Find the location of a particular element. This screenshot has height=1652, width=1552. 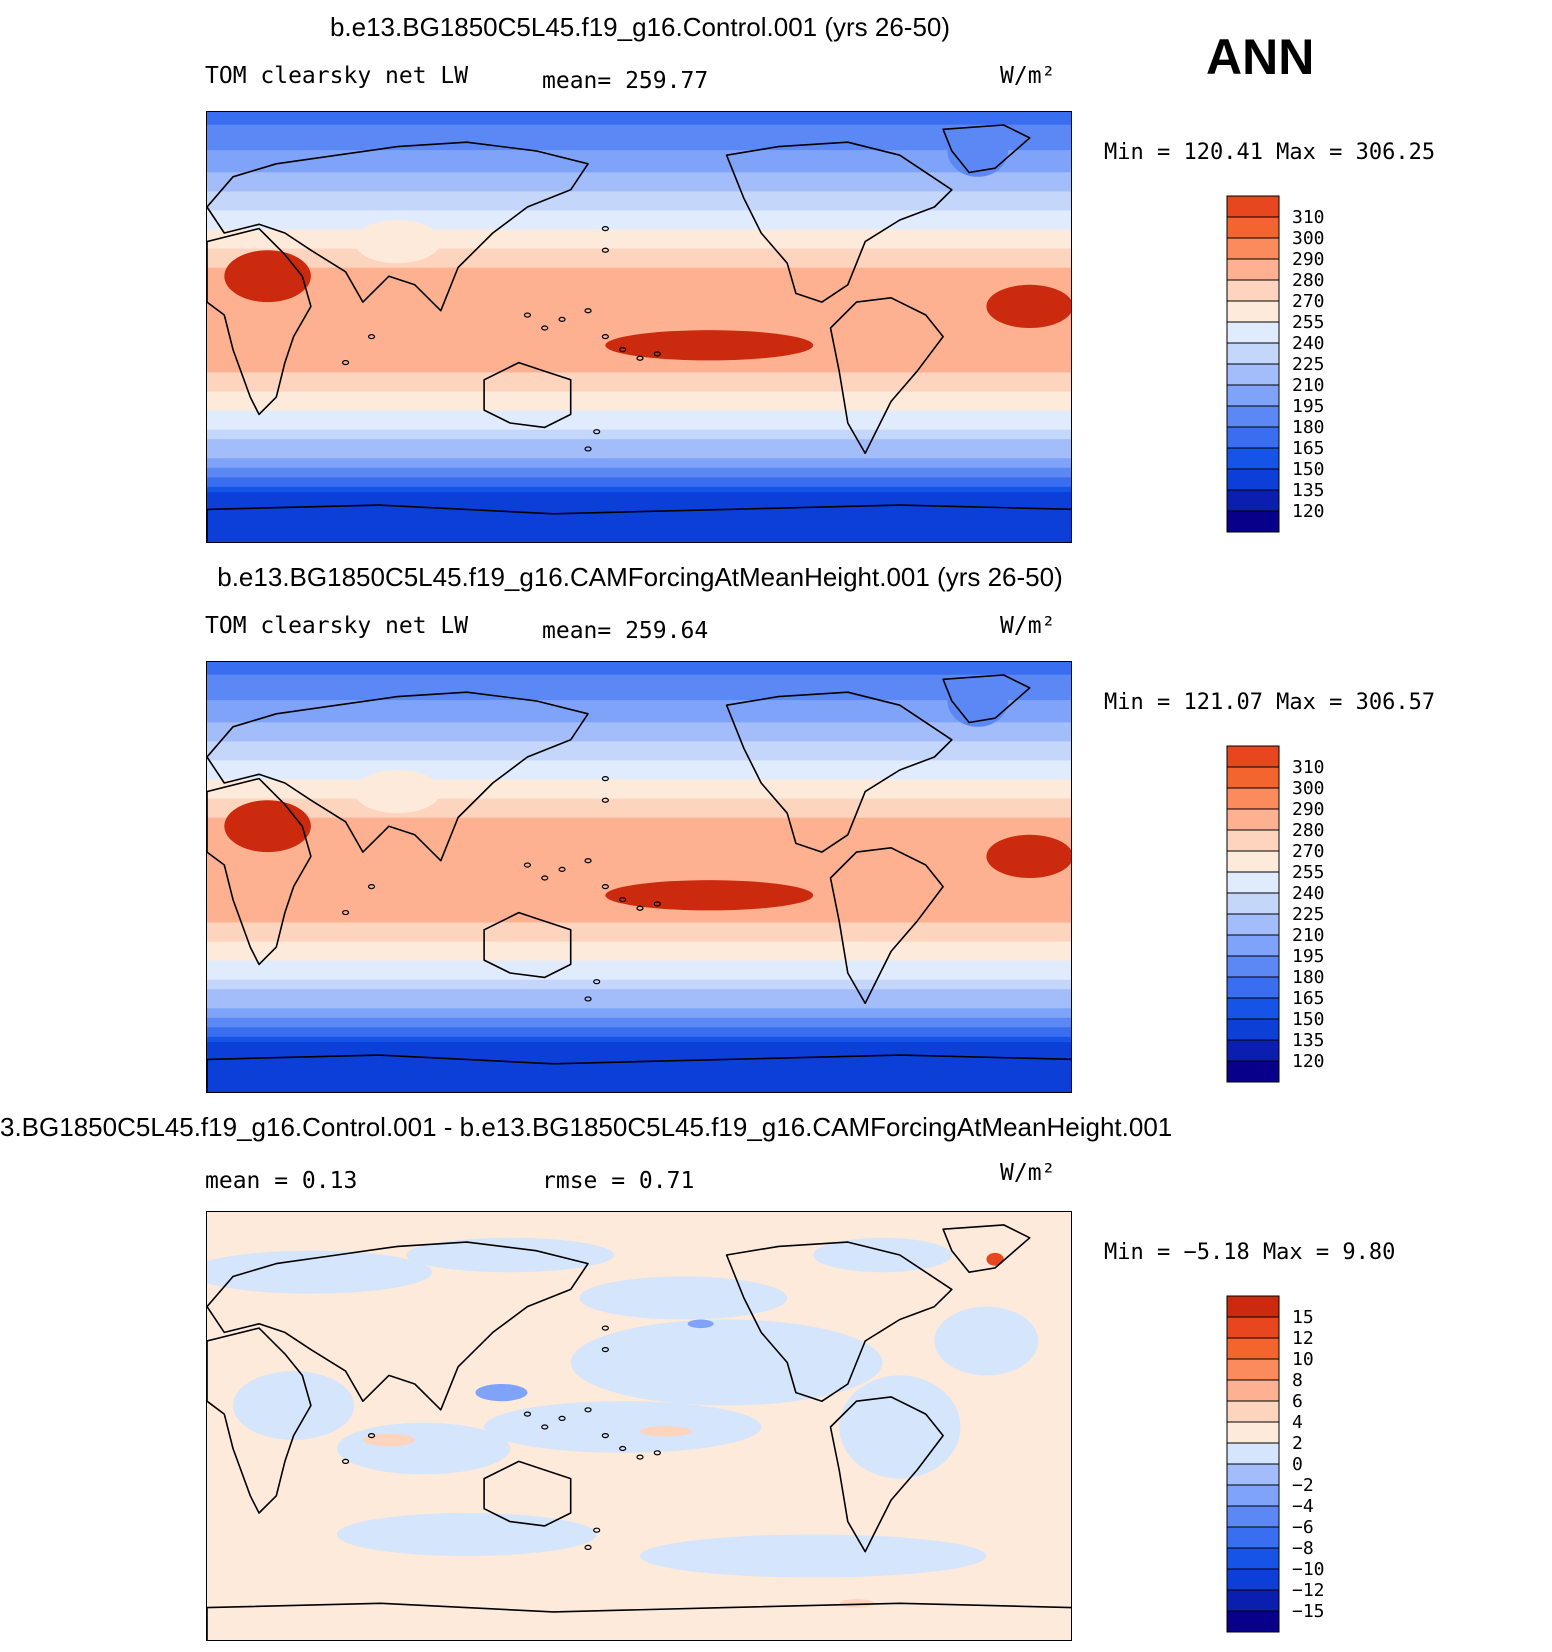

colorbar-tick-label: 280 is located at coordinates (1308, 830).